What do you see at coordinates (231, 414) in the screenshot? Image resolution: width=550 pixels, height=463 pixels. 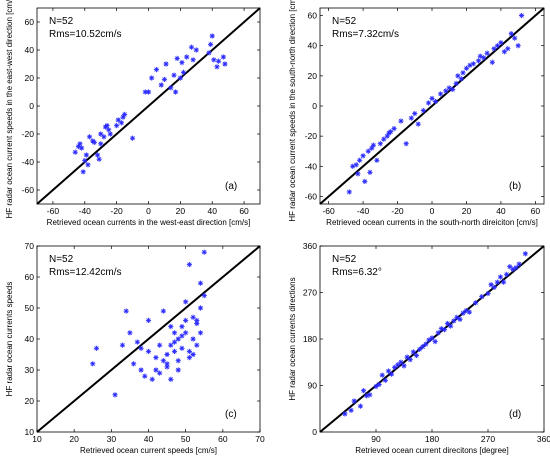 I see `panel-label: (c)` at bounding box center [231, 414].